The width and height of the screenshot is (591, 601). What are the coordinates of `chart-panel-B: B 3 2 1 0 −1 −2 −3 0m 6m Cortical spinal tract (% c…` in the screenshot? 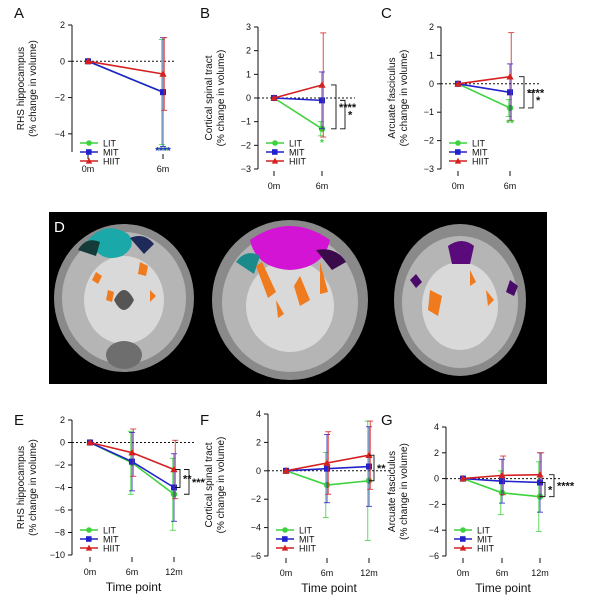 It's located at (278, 98).